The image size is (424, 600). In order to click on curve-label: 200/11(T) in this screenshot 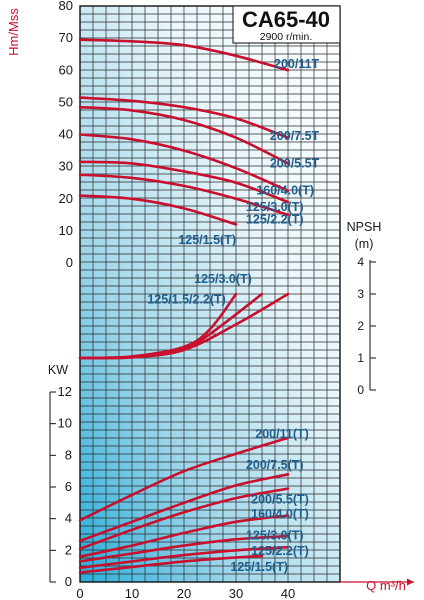, I will do `click(282, 434)`.